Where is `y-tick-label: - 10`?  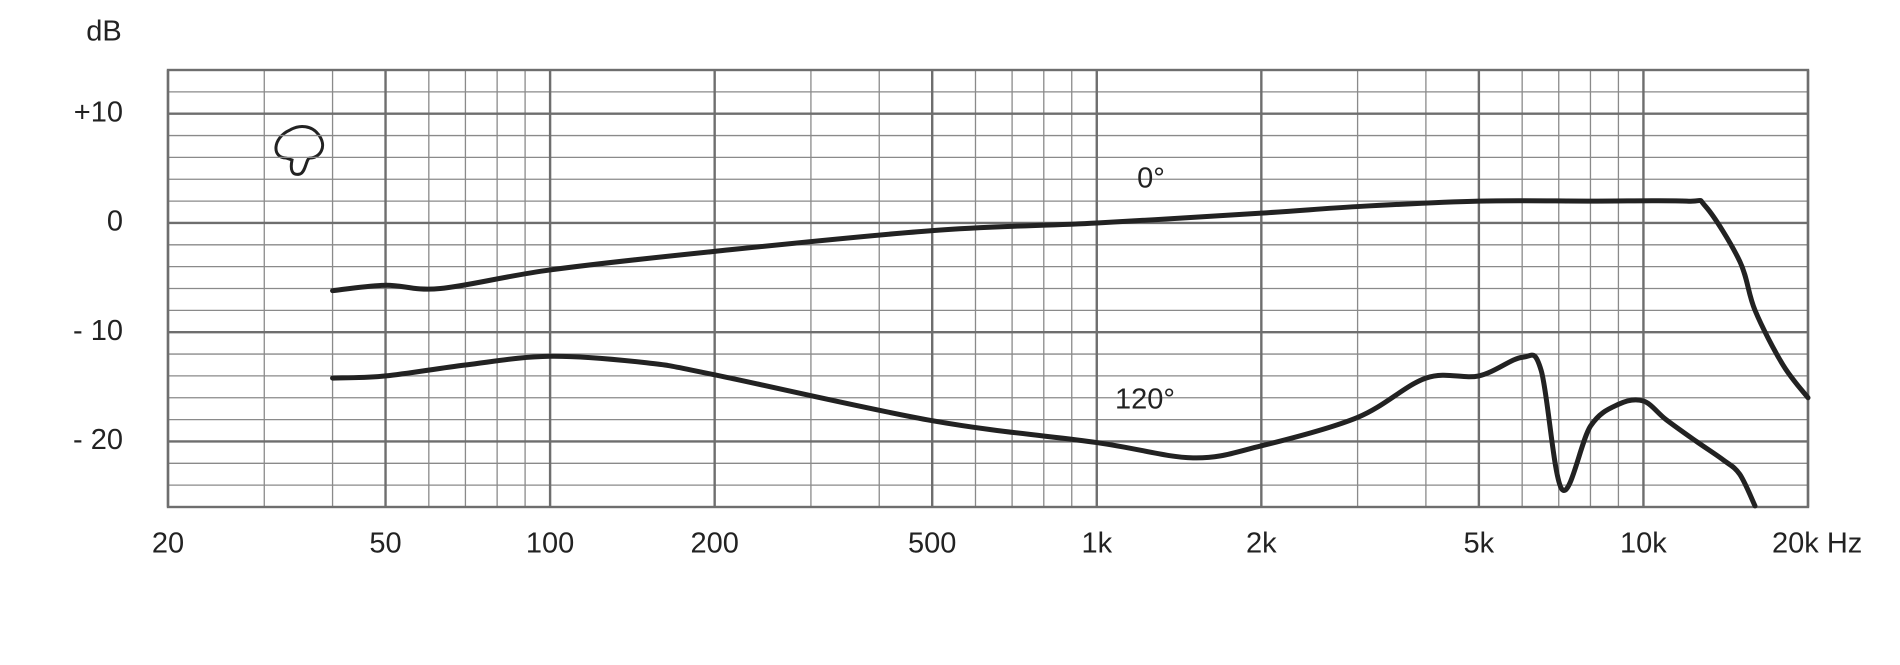 y-tick-label: - 10 is located at coordinates (98, 331).